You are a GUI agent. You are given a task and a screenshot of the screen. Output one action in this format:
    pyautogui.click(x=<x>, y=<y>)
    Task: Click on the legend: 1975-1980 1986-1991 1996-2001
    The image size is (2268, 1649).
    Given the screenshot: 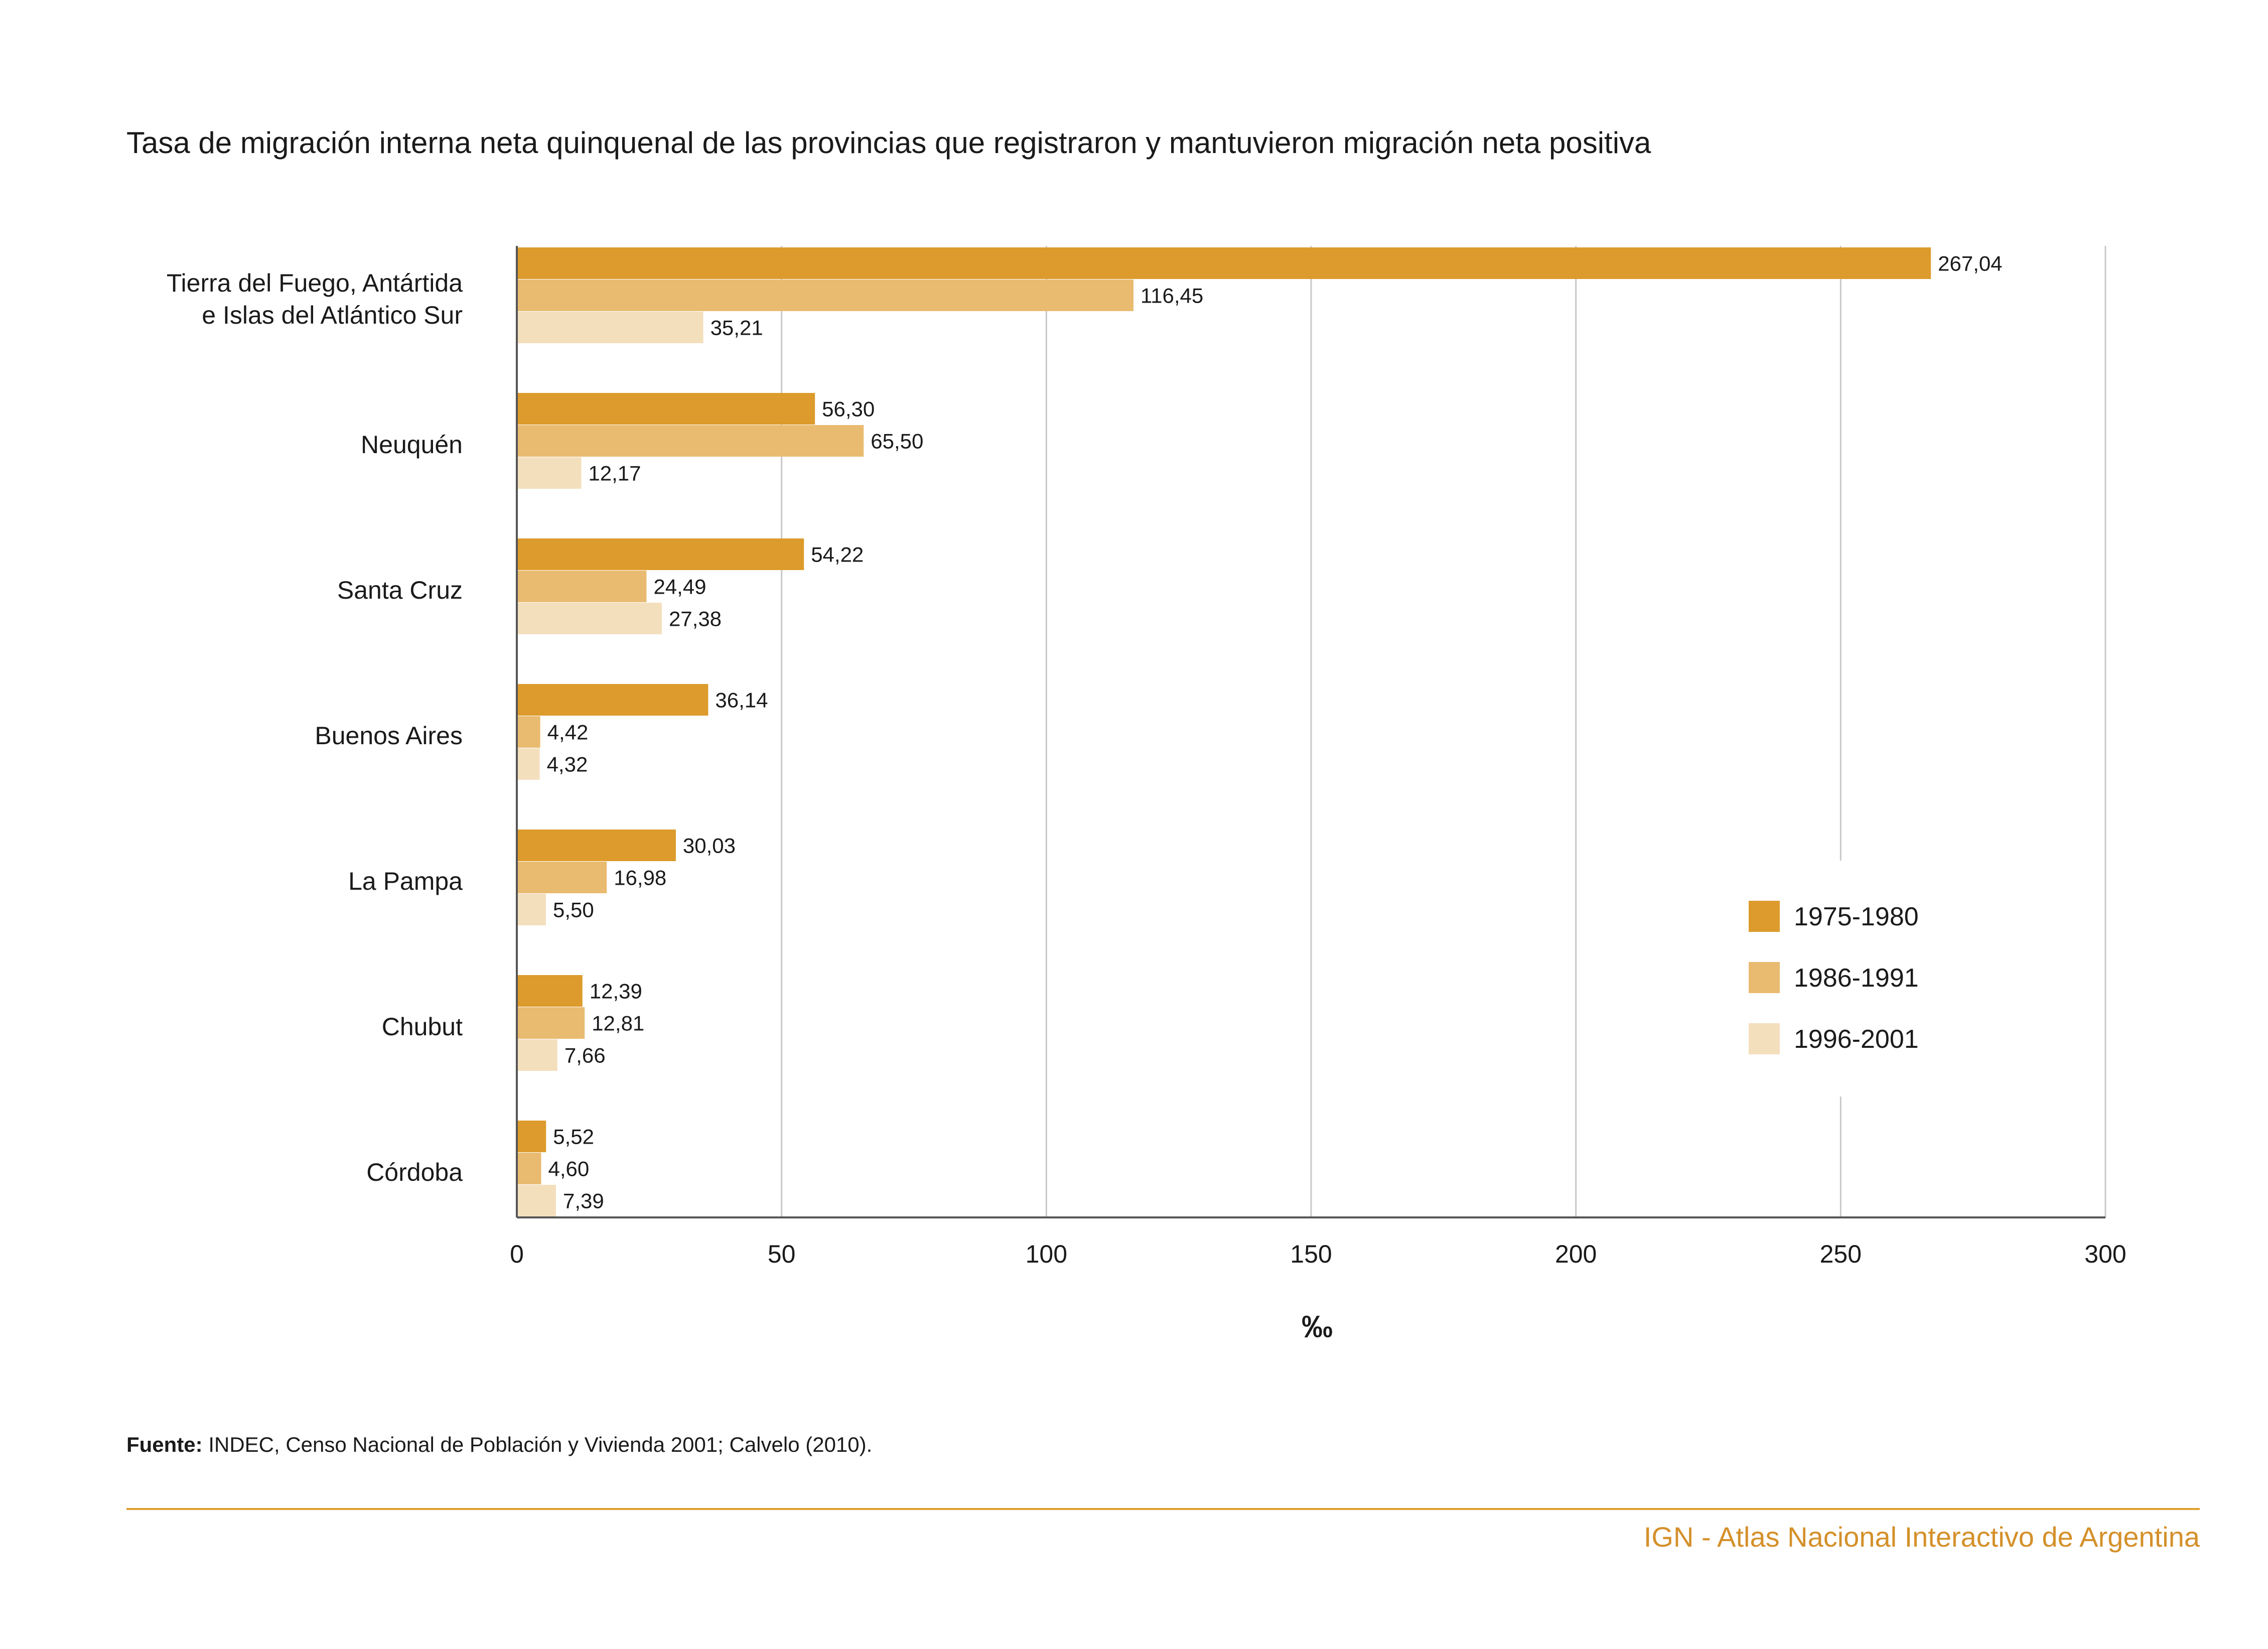 What is the action you would take?
    pyautogui.click(x=1856, y=978)
    